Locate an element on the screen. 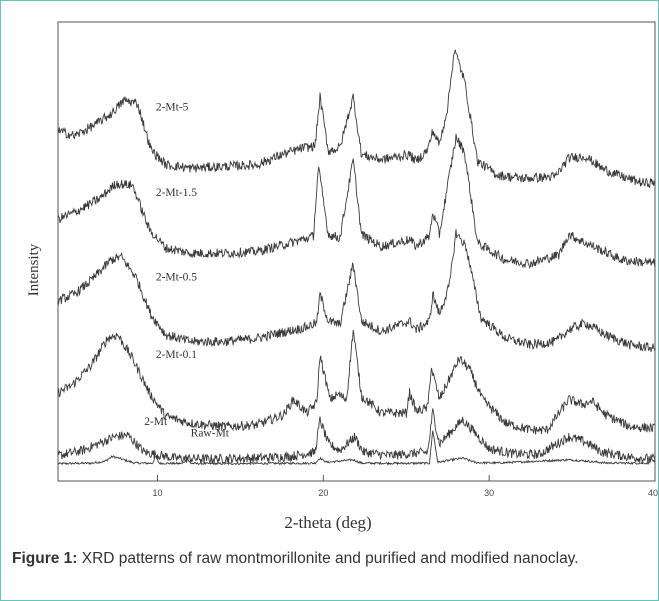  series-label: 2-Mt-0.5 is located at coordinates (176, 277).